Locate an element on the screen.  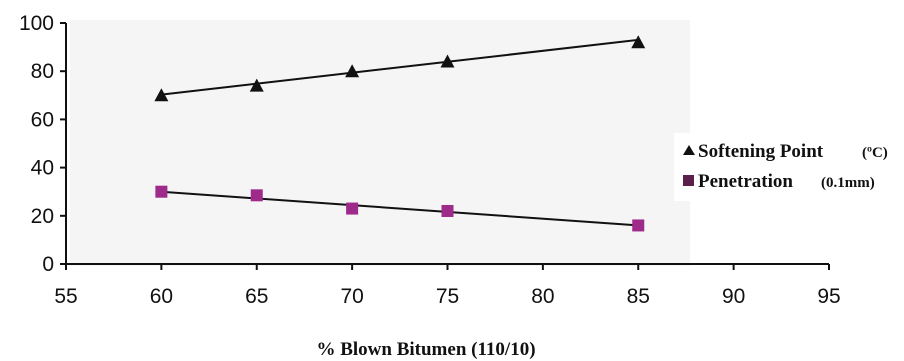
x-tick-label: 60 is located at coordinates (161, 296).